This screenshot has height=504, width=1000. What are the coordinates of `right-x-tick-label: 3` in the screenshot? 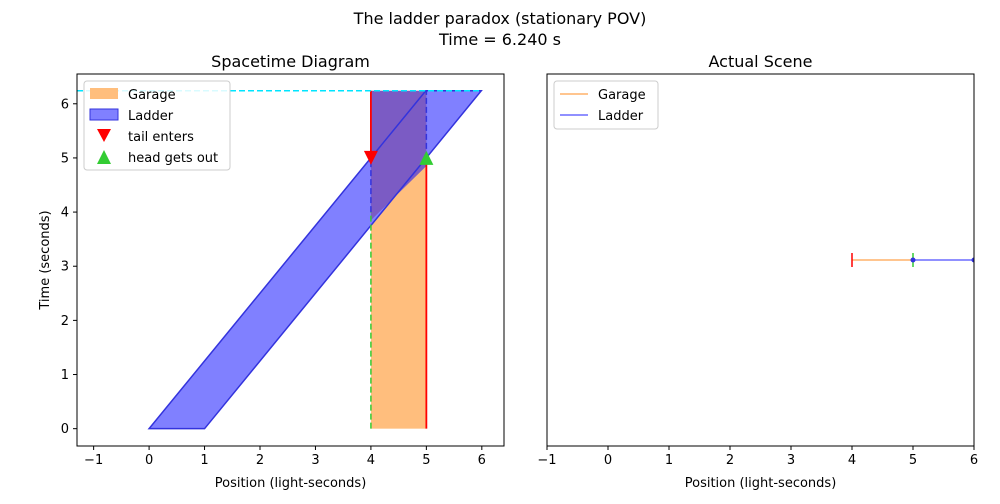 It's located at (791, 460).